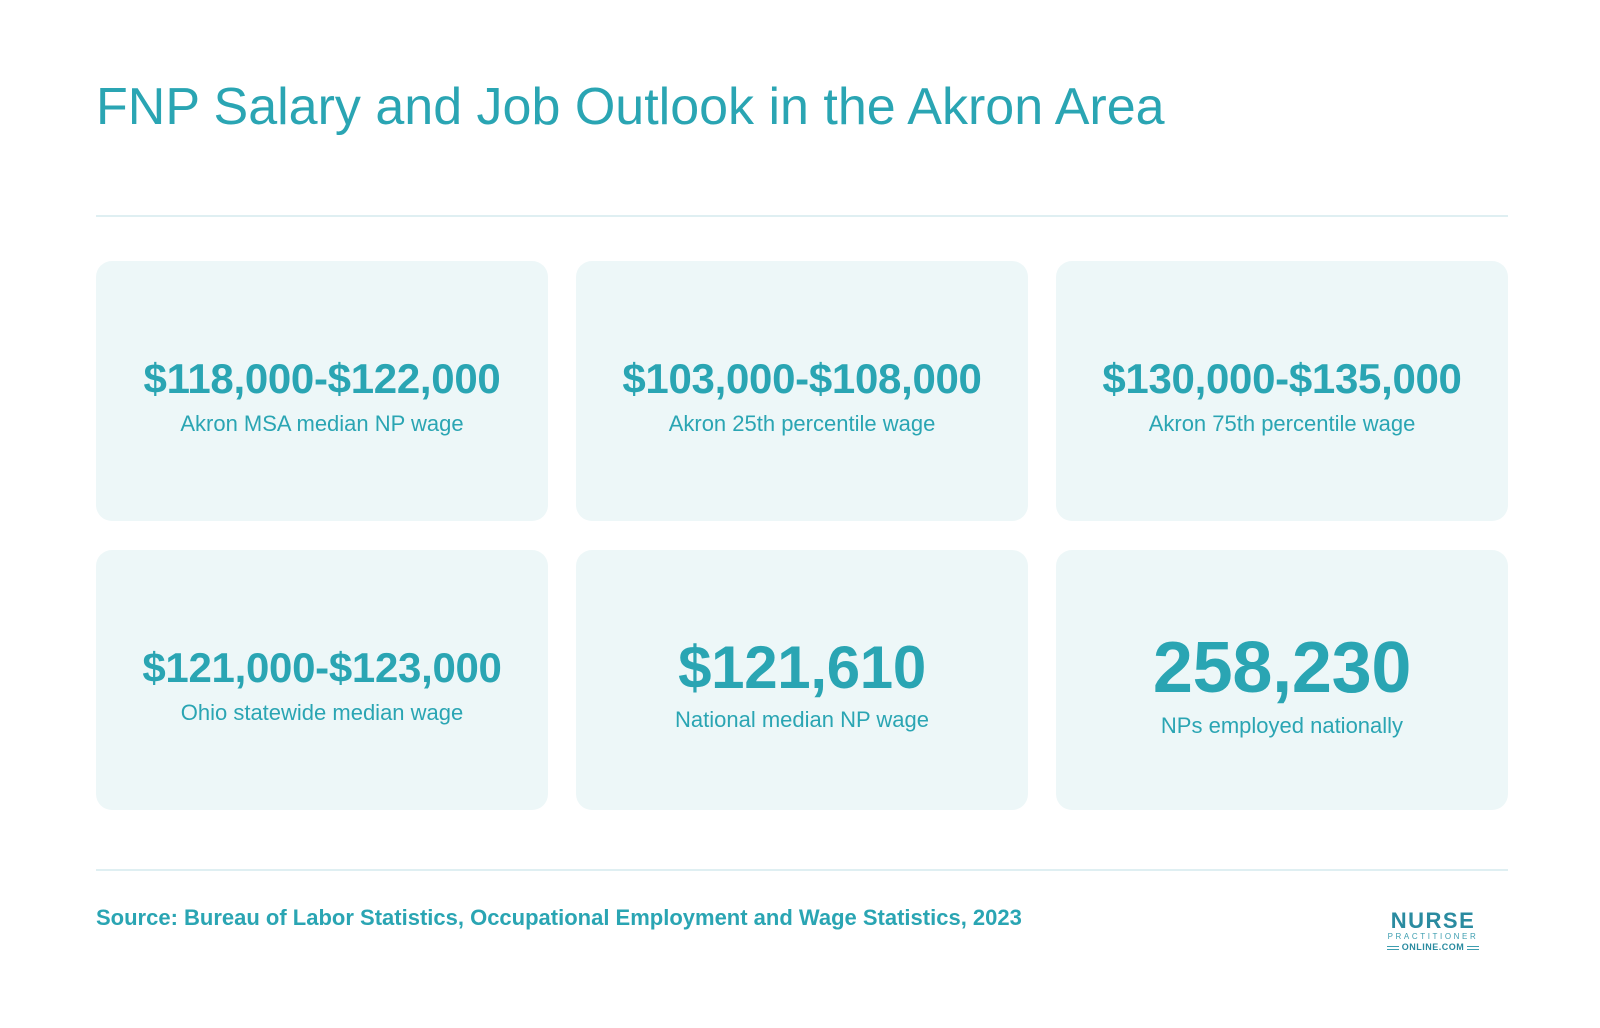 The height and width of the screenshot is (1028, 1600). I want to click on bottom-divider, so click(802, 870).